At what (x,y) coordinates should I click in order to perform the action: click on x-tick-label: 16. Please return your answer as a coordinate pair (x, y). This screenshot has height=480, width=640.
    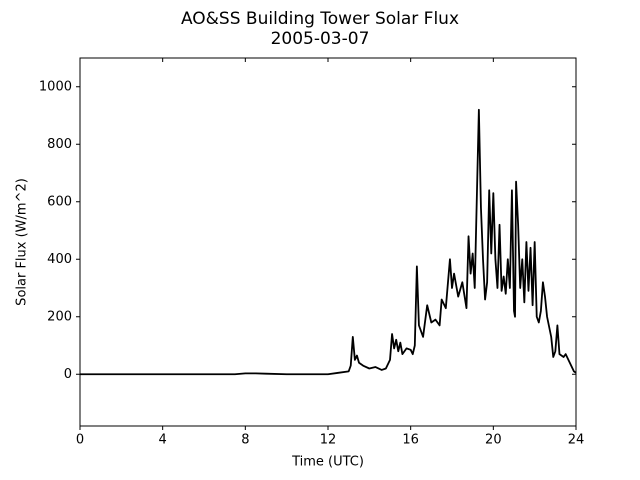
    Looking at the image, I should click on (410, 440).